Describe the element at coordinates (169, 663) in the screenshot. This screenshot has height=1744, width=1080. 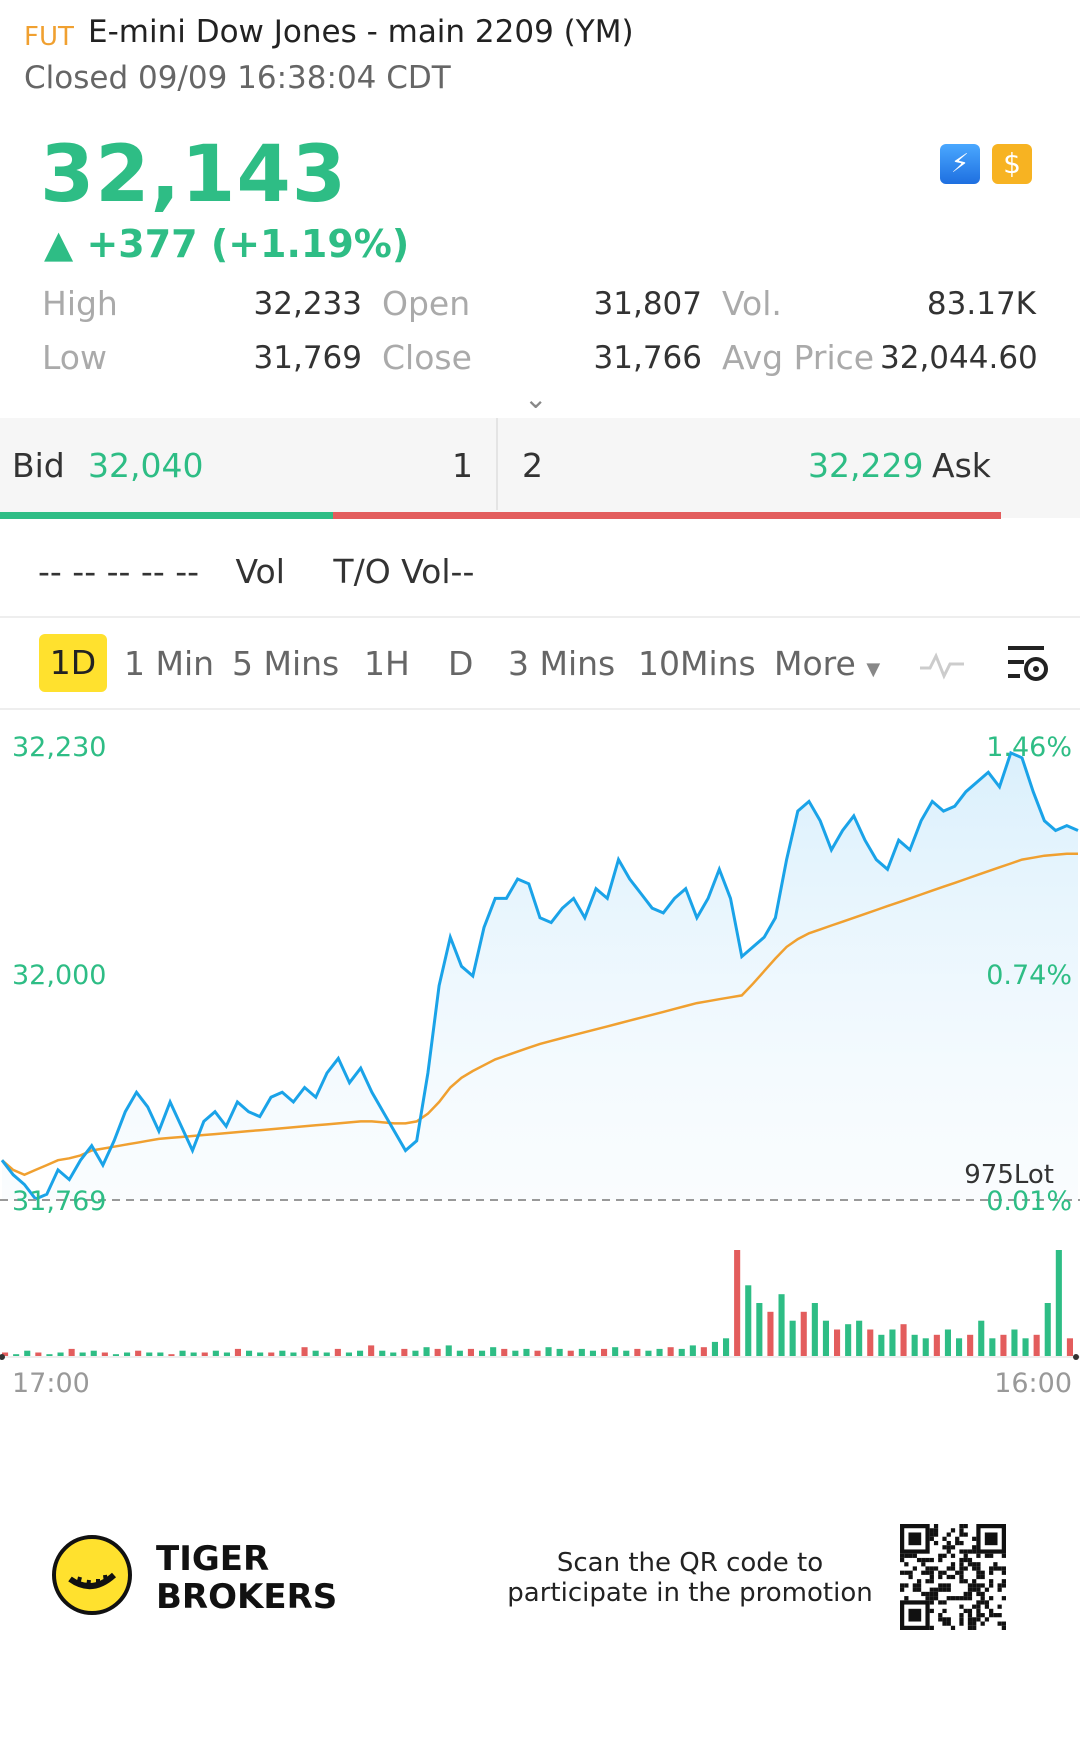
I see `tab-1min: 1 Min` at that location.